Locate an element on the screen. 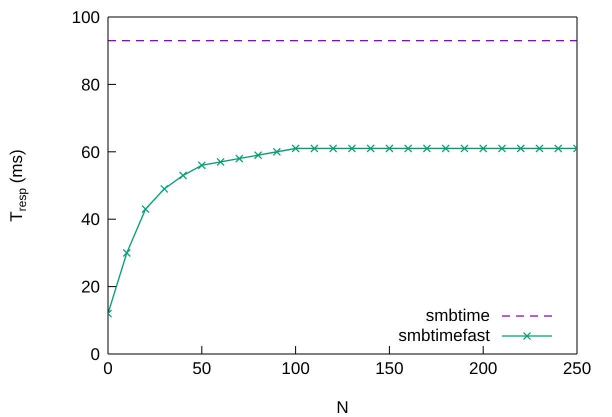 Image resolution: width=612 pixels, height=417 pixels. y-tick-label: 20 is located at coordinates (90, 287).